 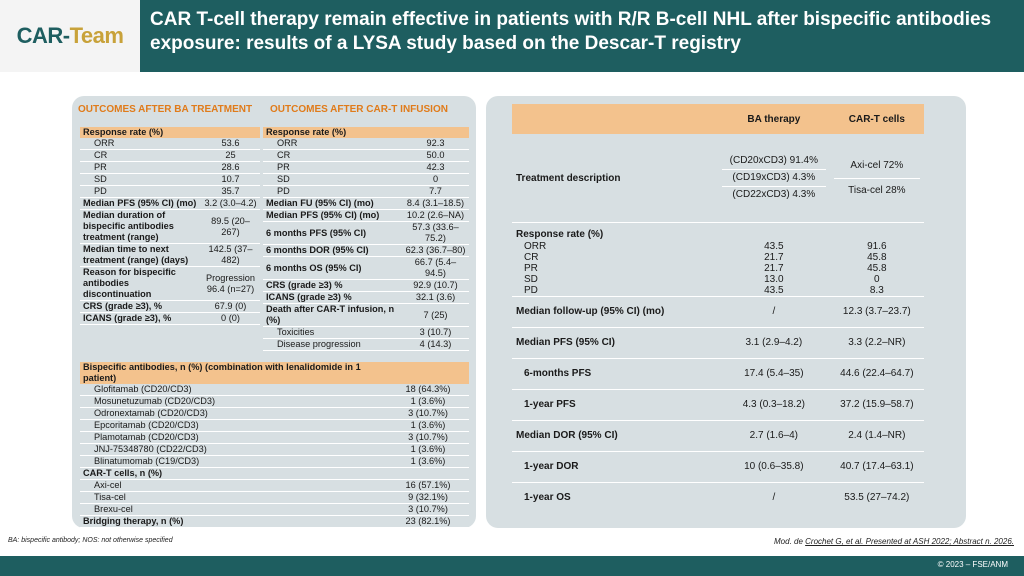 What do you see at coordinates (435, 314) in the screenshot?
I see `row-value: 7 (25)` at bounding box center [435, 314].